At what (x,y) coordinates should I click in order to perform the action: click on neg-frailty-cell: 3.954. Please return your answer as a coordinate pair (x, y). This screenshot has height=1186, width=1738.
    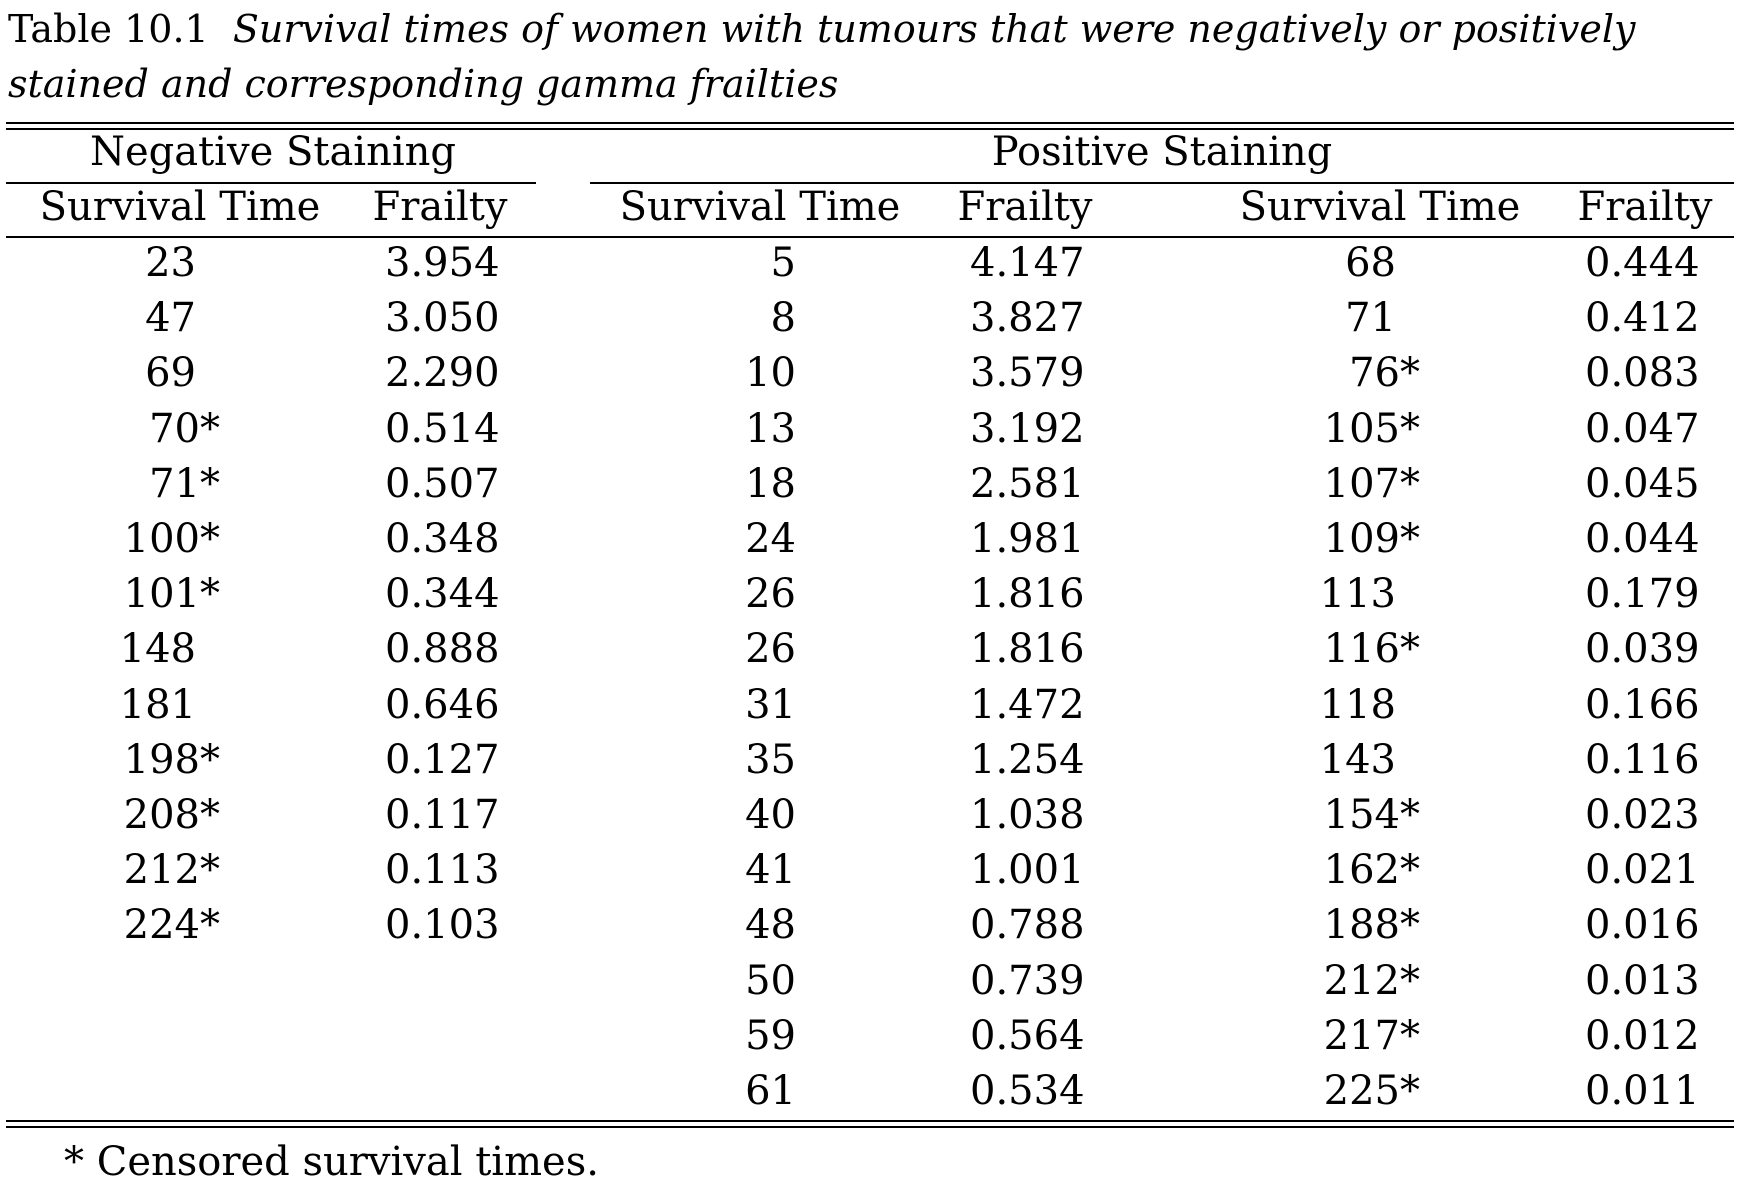
    Looking at the image, I should click on (442, 263).